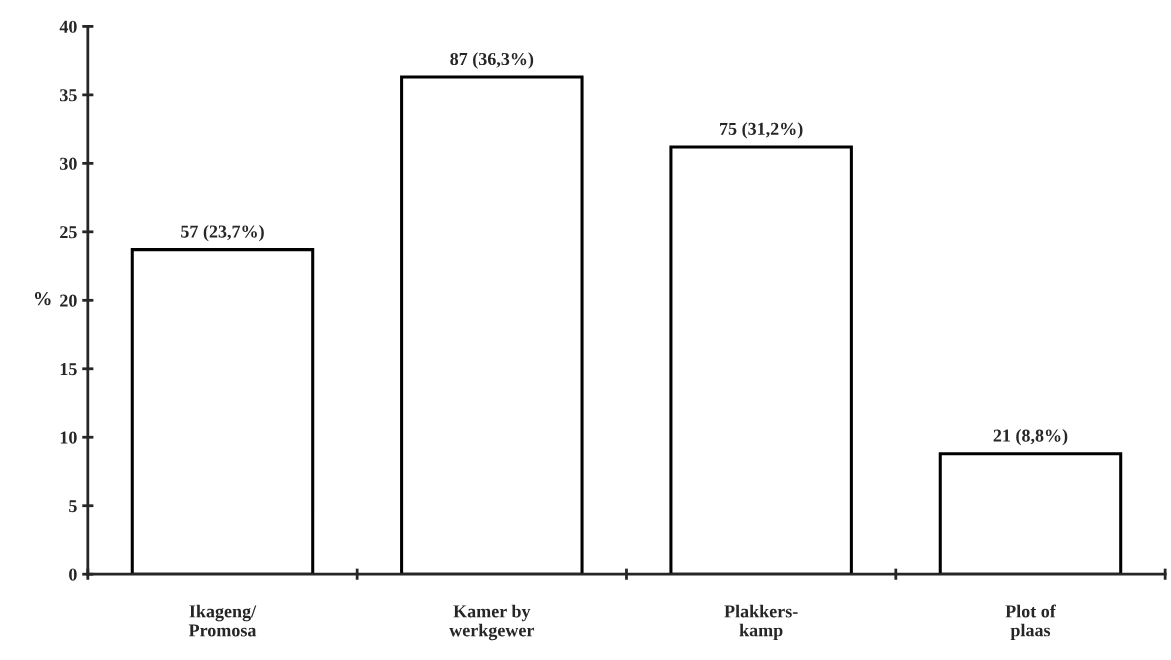  Describe the element at coordinates (68, 232) in the screenshot. I see `y-tick-label: 25` at that location.